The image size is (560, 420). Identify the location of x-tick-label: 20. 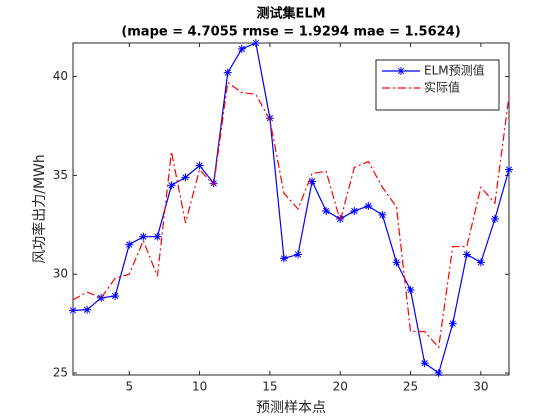
(340, 387).